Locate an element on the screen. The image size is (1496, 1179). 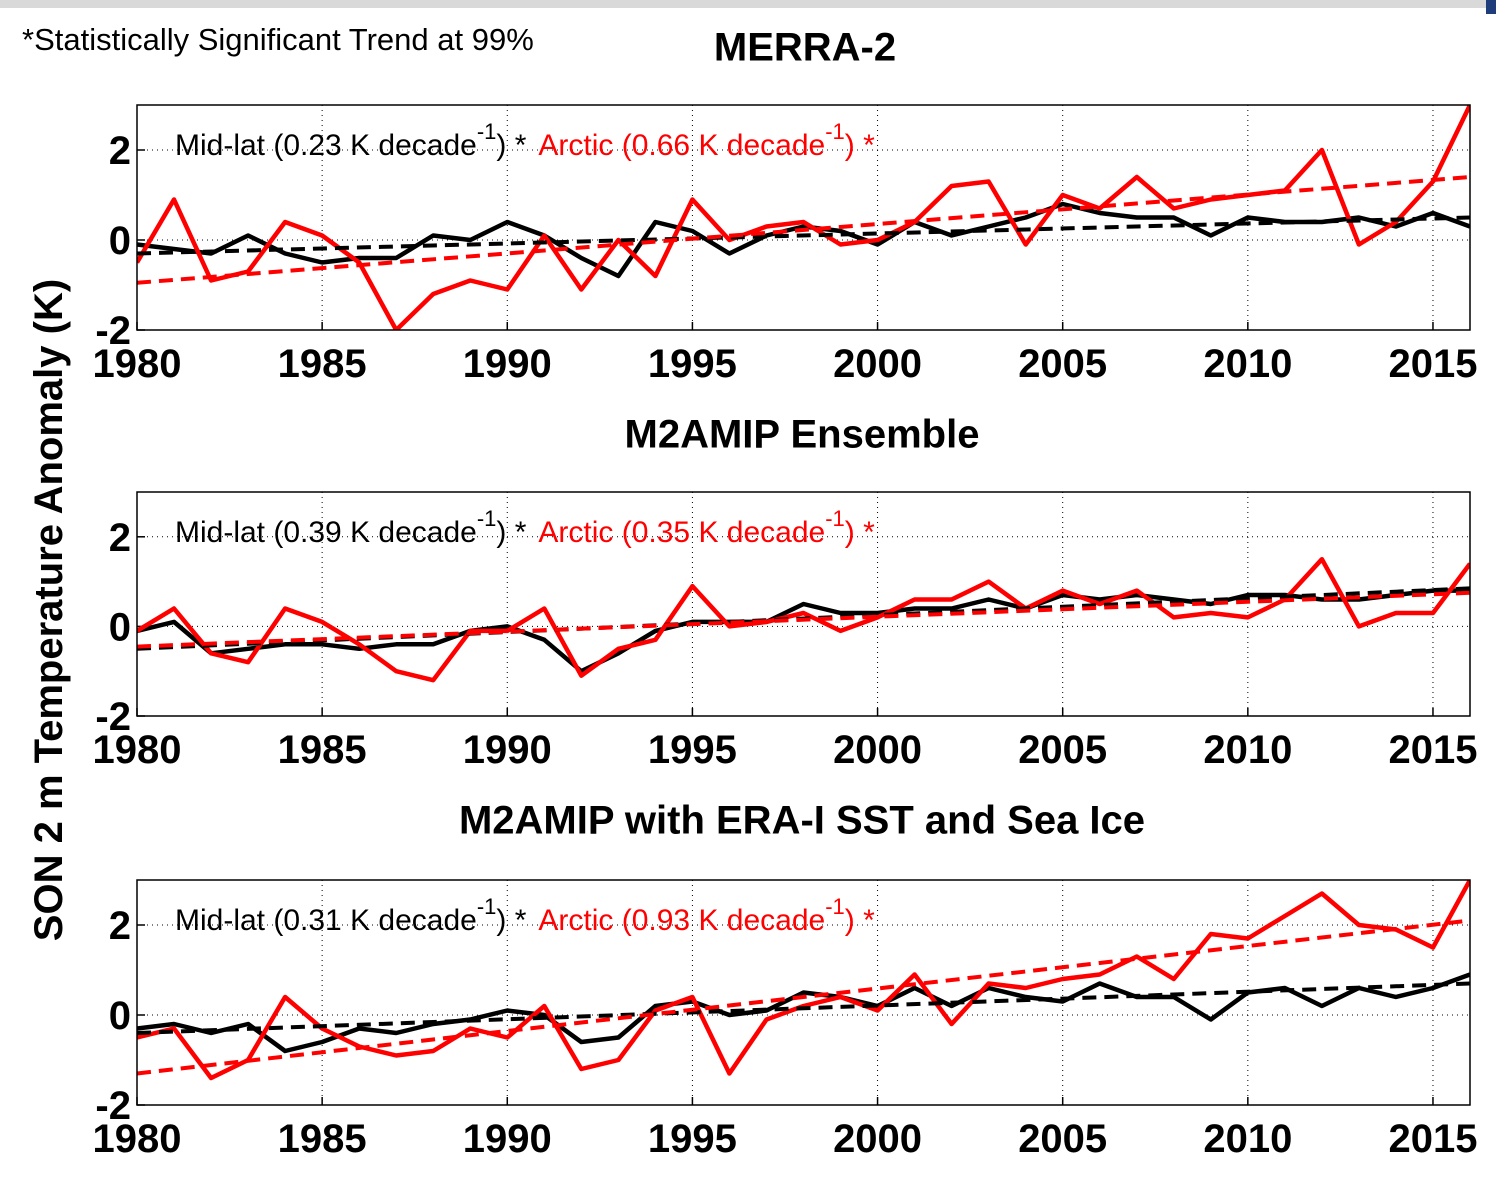
annotation-name: Mid-lat (0.31 K decade is located at coordinates (326, 920).